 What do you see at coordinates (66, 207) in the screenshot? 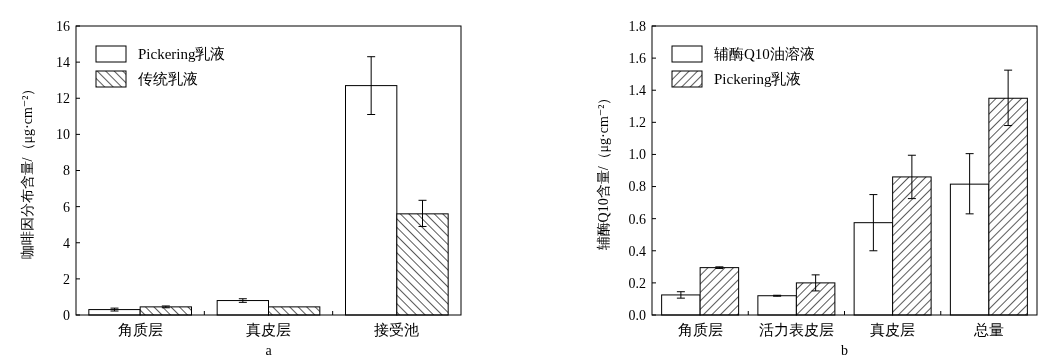
I see `y-tick-label: 6` at bounding box center [66, 207].